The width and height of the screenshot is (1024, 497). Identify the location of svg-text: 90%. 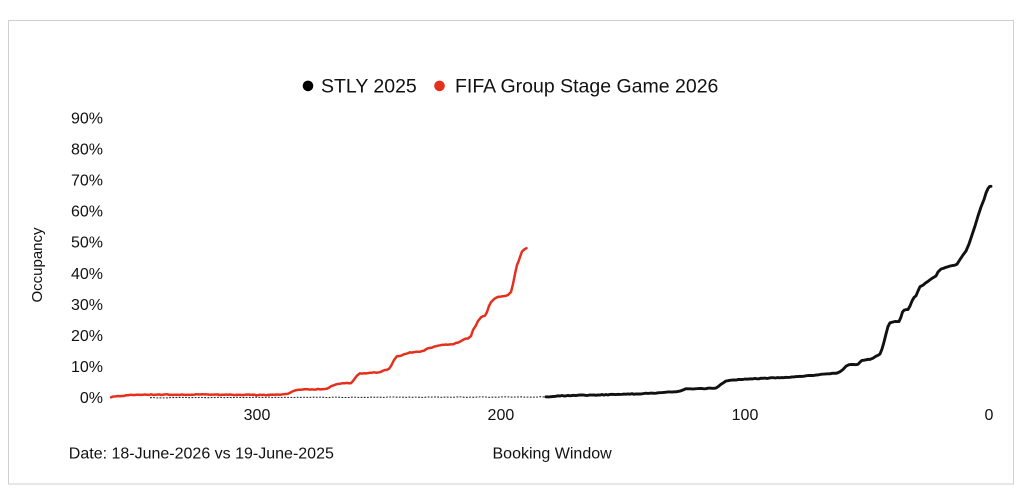
(87, 119).